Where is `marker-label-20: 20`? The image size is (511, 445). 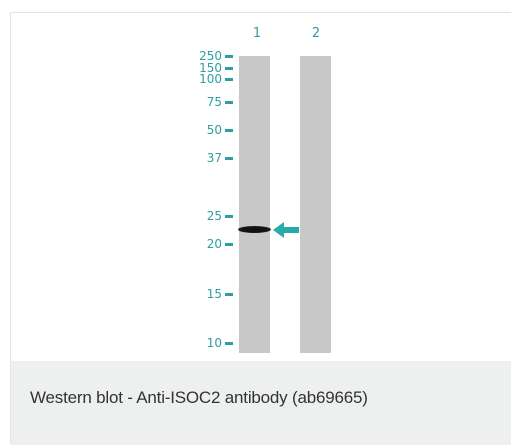 marker-label-20: 20 is located at coordinates (214, 244).